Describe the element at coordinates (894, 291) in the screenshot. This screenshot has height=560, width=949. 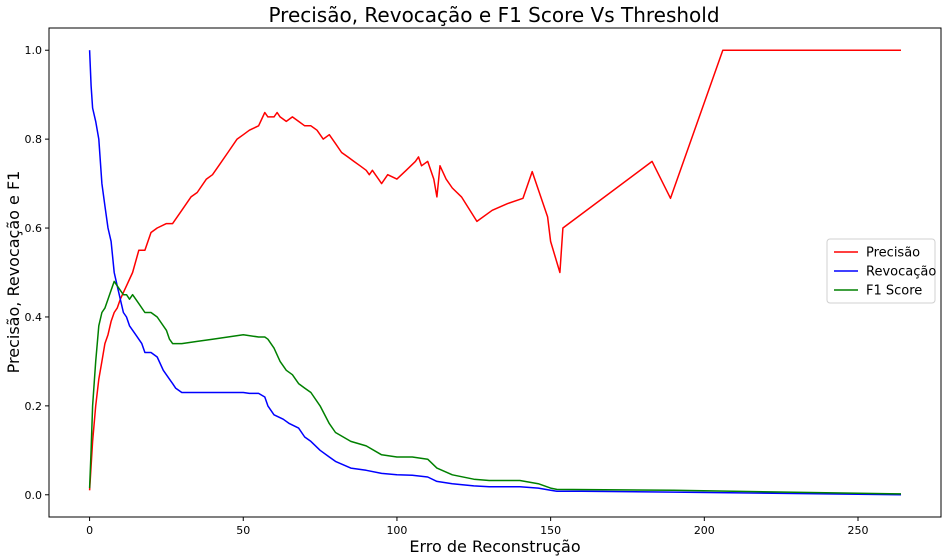
I see `legend-label-2: F1 Score` at that location.